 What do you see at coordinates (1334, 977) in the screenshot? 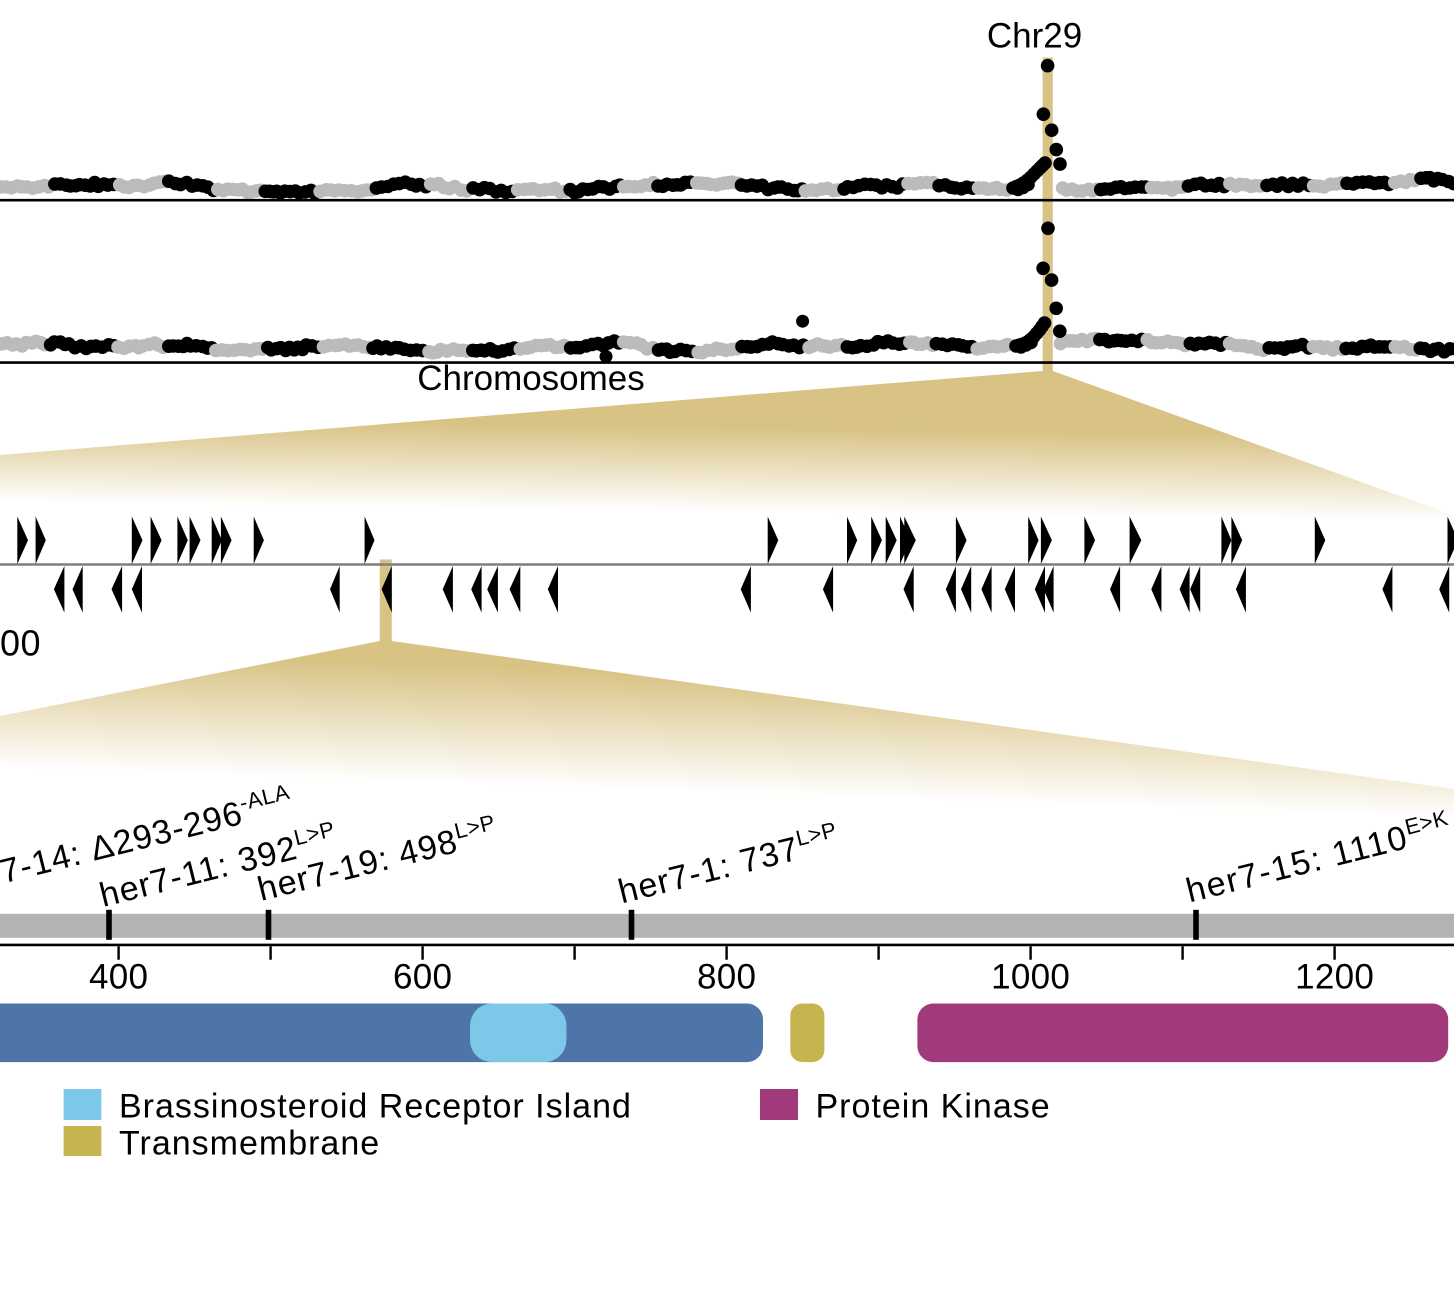
I see `svg-text: 1200` at bounding box center [1334, 977].